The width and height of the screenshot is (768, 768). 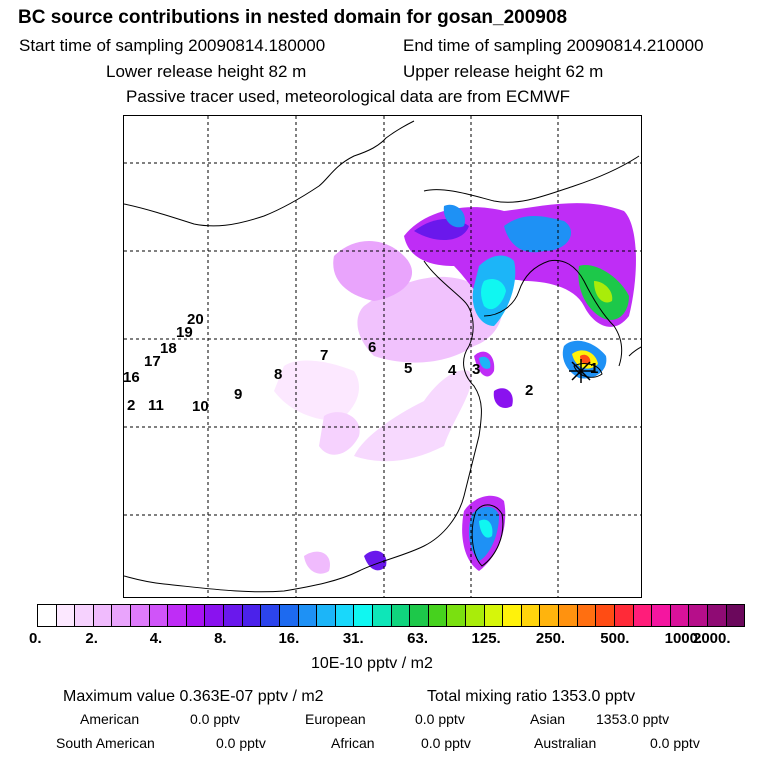 I want to click on region-value-european: 0.0 pptv, so click(x=440, y=719).